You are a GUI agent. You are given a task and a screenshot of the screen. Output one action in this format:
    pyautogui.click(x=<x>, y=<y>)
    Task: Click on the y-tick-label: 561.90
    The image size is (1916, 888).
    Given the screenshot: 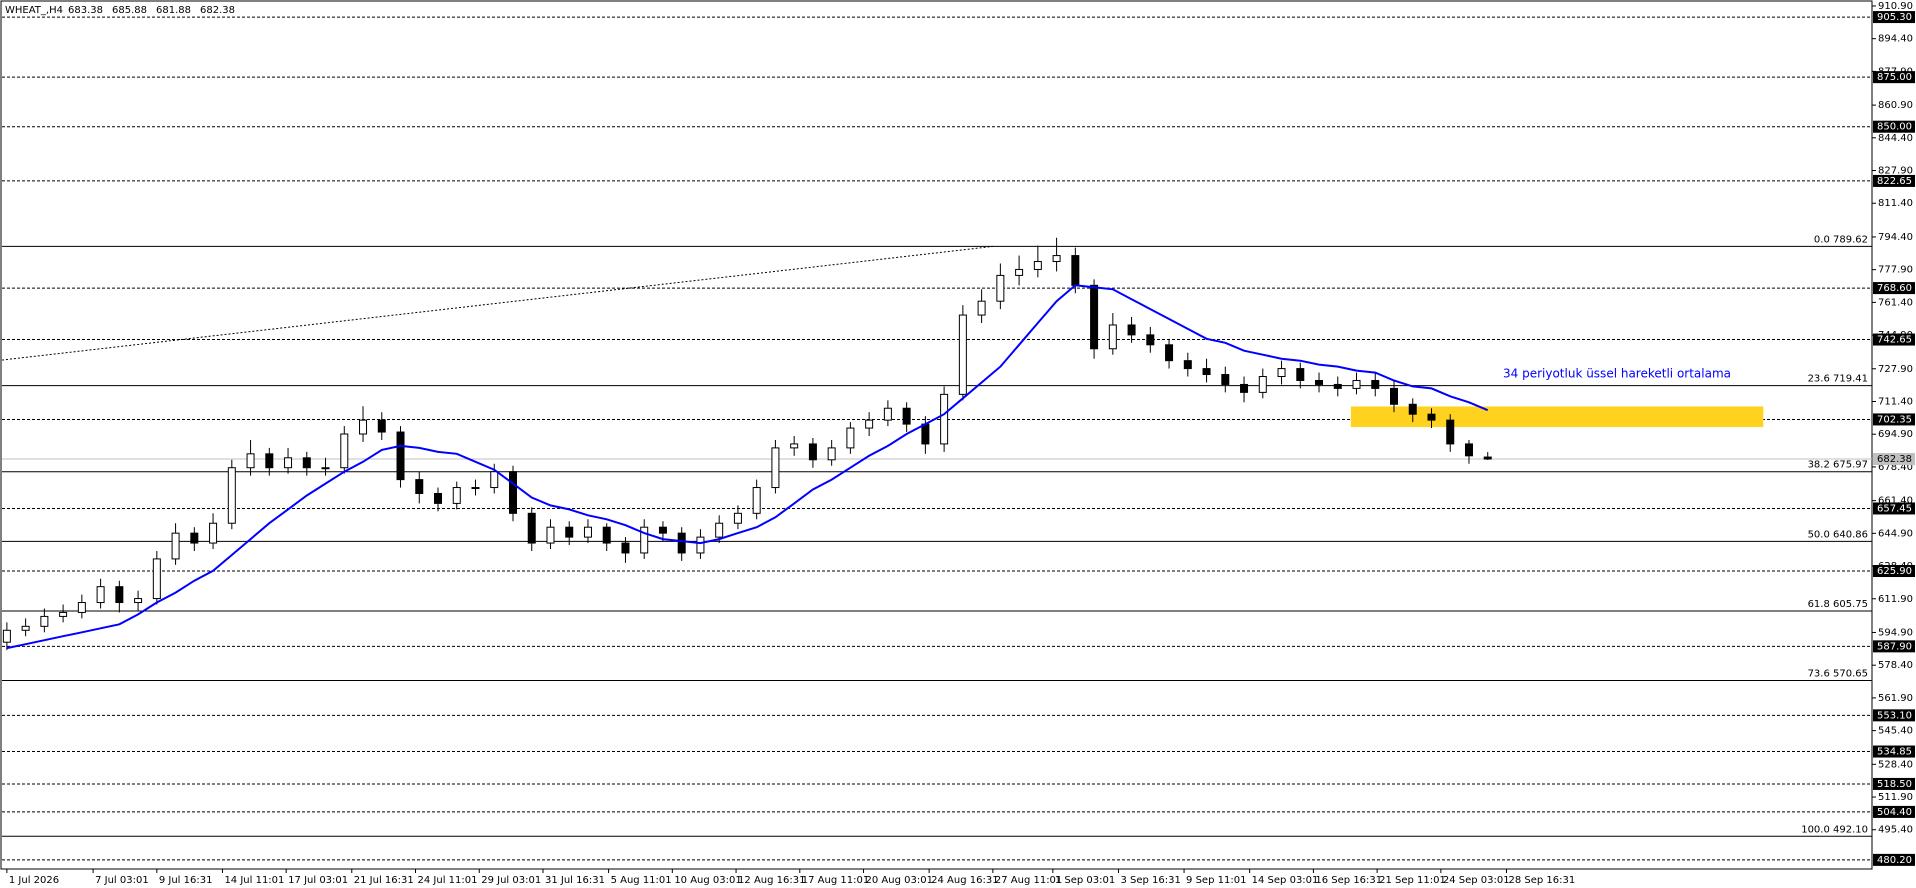 What is the action you would take?
    pyautogui.click(x=1895, y=698)
    